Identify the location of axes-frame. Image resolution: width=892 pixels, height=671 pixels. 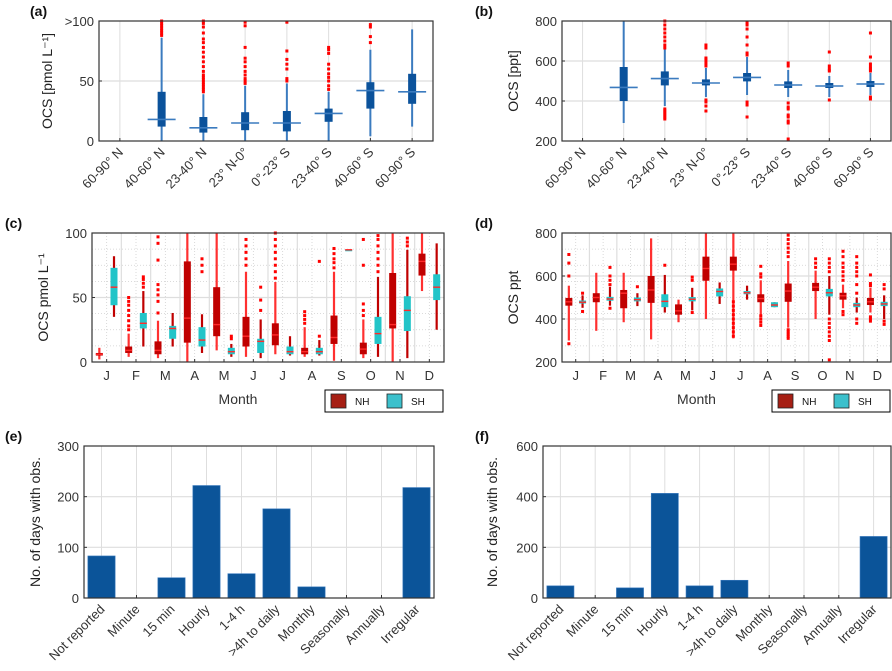
(266, 81).